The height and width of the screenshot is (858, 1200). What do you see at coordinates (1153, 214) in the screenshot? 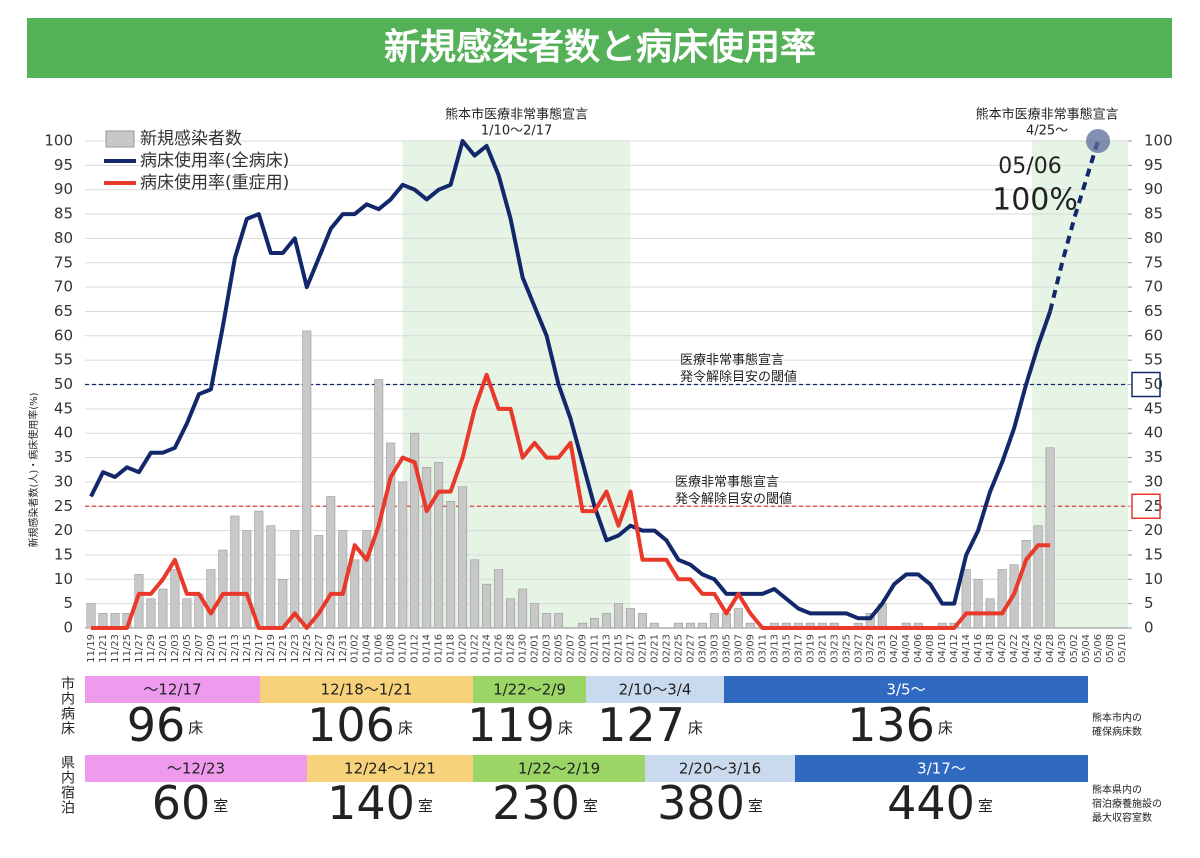
I see `y2-tick-label: 85` at bounding box center [1153, 214].